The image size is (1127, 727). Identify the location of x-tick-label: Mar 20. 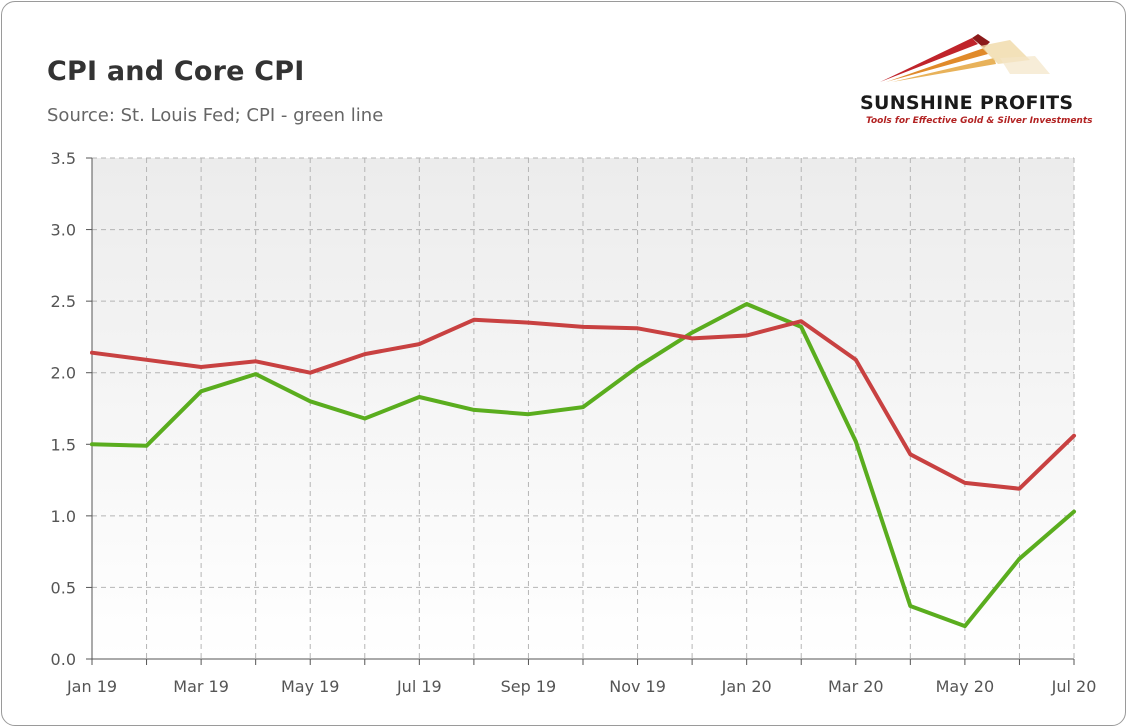
(856, 686).